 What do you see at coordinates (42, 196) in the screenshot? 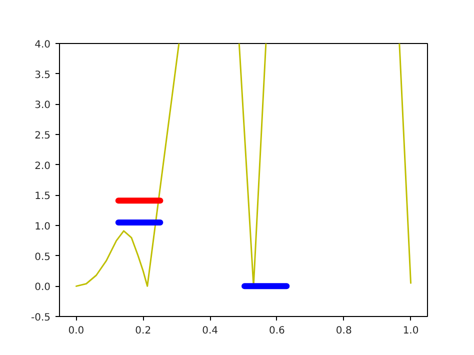
I see `y-tick-label: 1.5` at bounding box center [42, 196].